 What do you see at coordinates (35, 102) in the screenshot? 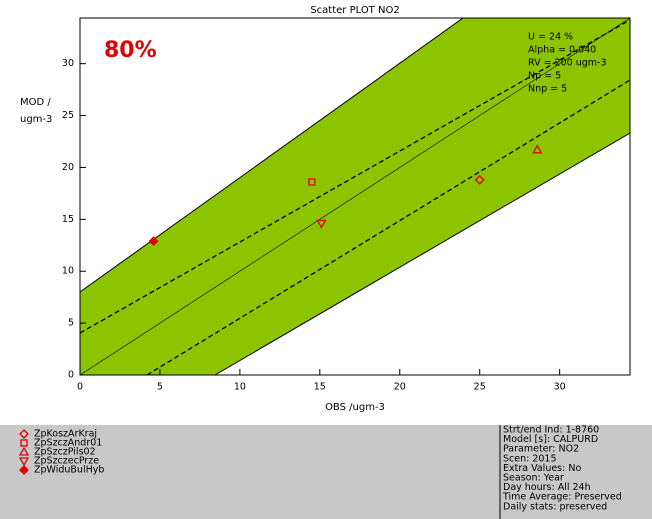
I see `y-axis-label: MOD /` at bounding box center [35, 102].